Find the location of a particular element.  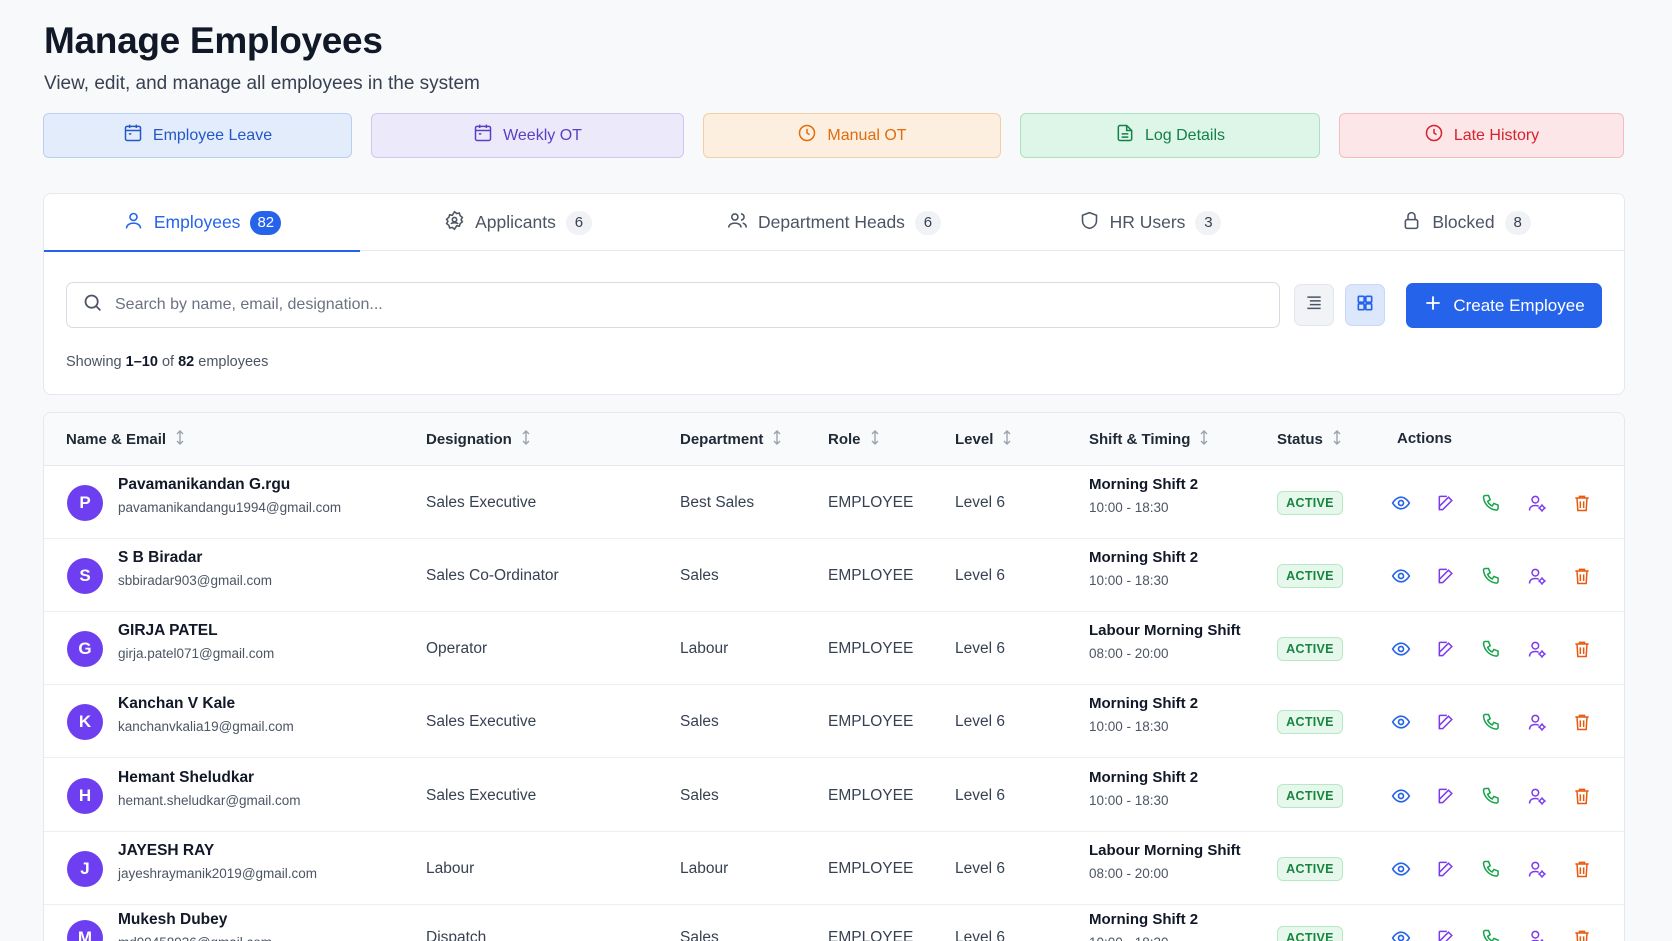

tab-employees: Employees 82 is located at coordinates (202, 223).